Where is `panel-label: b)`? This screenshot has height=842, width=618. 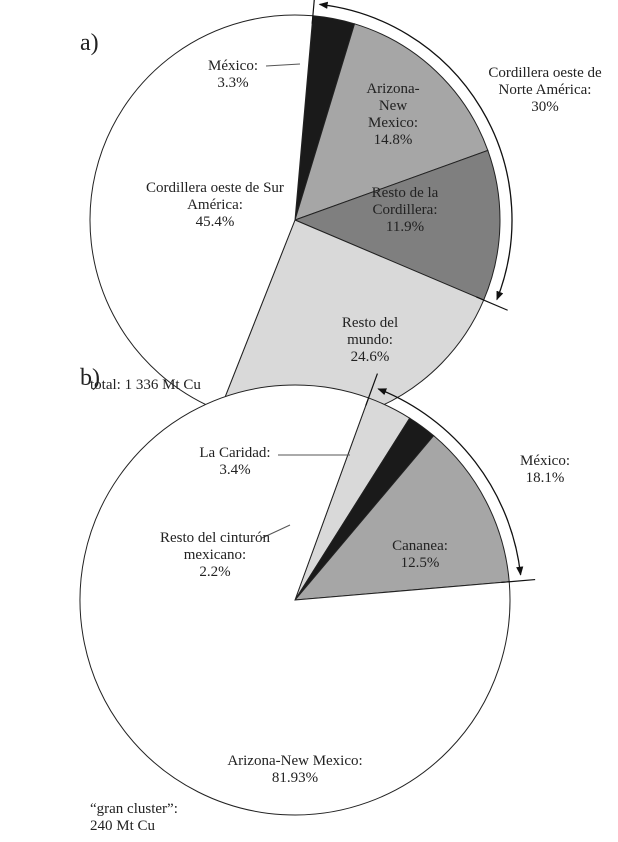
panel-label: b) is located at coordinates (90, 378).